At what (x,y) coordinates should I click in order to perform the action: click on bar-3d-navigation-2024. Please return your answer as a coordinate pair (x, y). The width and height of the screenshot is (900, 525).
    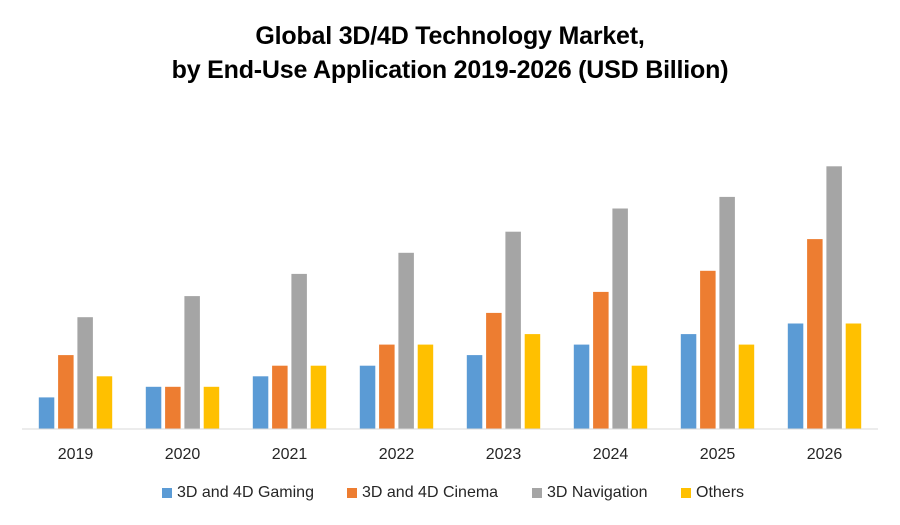
    Looking at the image, I should click on (620, 318).